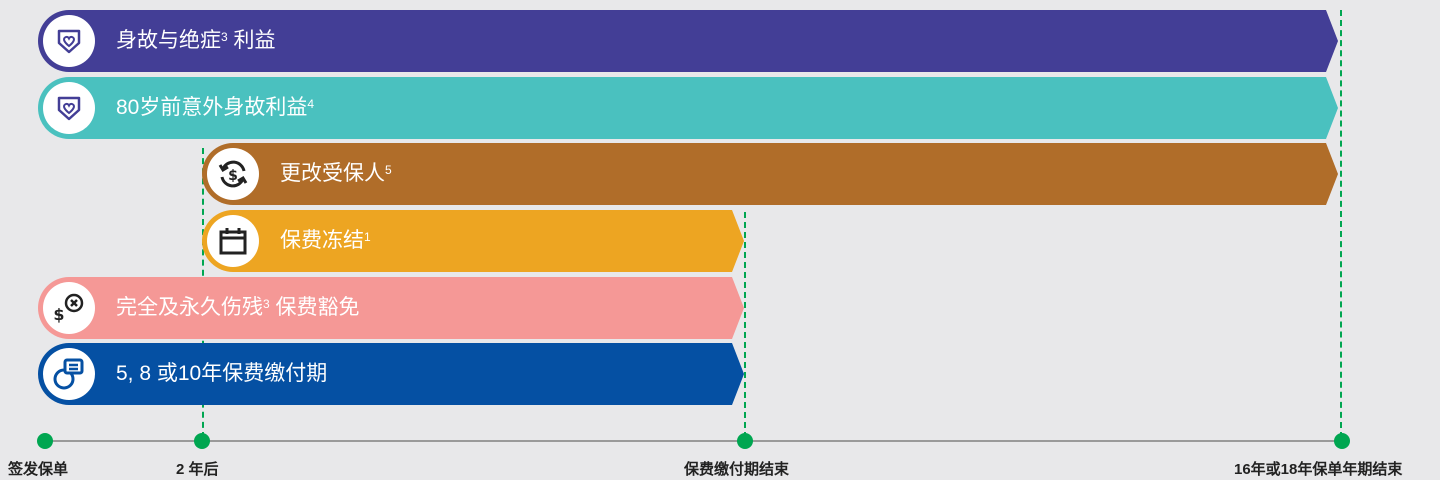 This screenshot has width=1440, height=480. Describe the element at coordinates (745, 441) in the screenshot. I see `timeline-dot-premium-end` at that location.